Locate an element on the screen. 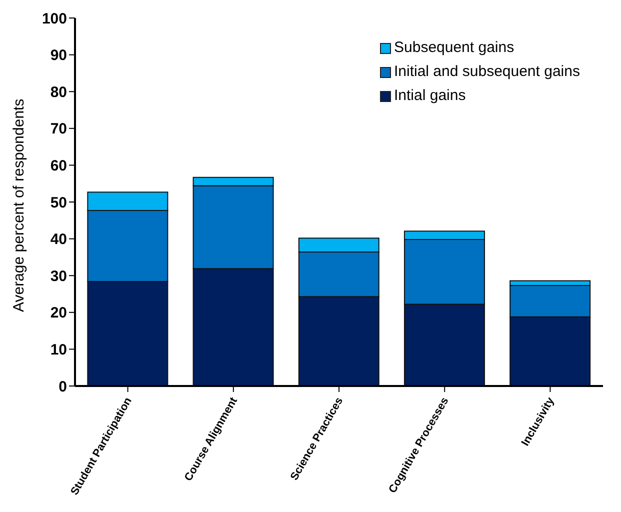 This screenshot has width=621, height=512. y-tick-label: 40 is located at coordinates (58, 239).